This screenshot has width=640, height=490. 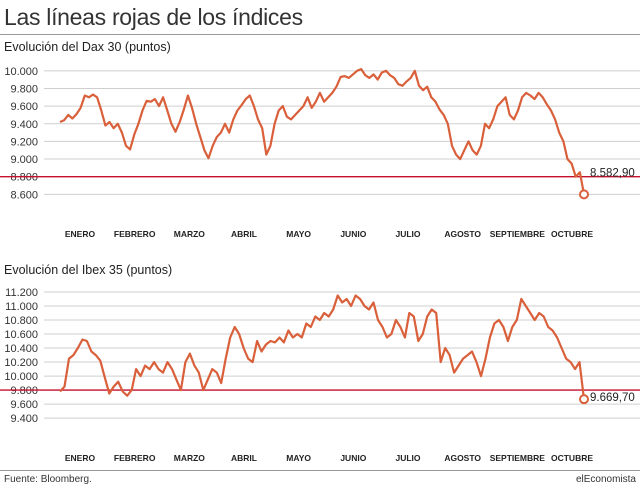 I want to click on page-title: Las líneas rojas de los índices, so click(x=153, y=17).